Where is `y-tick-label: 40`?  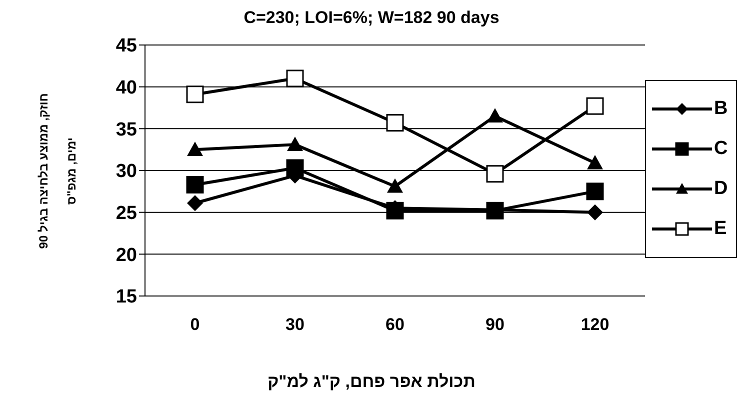 y-tick-label: 40 is located at coordinates (126, 88).